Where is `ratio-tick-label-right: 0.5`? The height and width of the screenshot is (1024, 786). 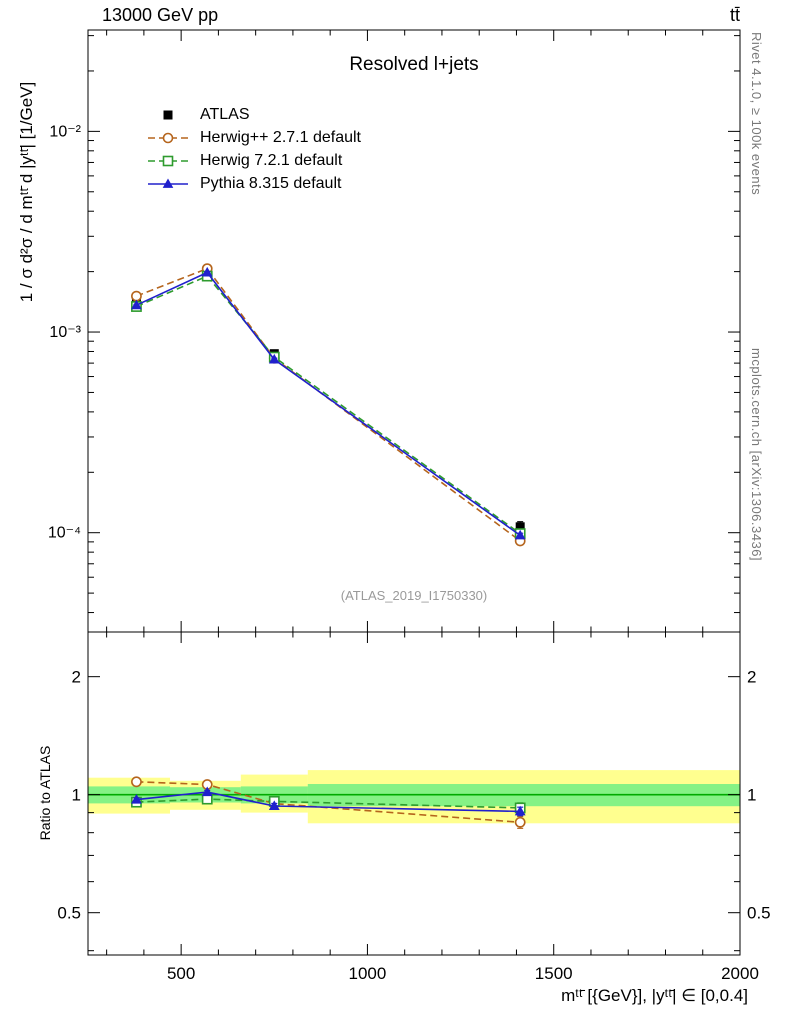 ratio-tick-label-right: 0.5 is located at coordinates (759, 913).